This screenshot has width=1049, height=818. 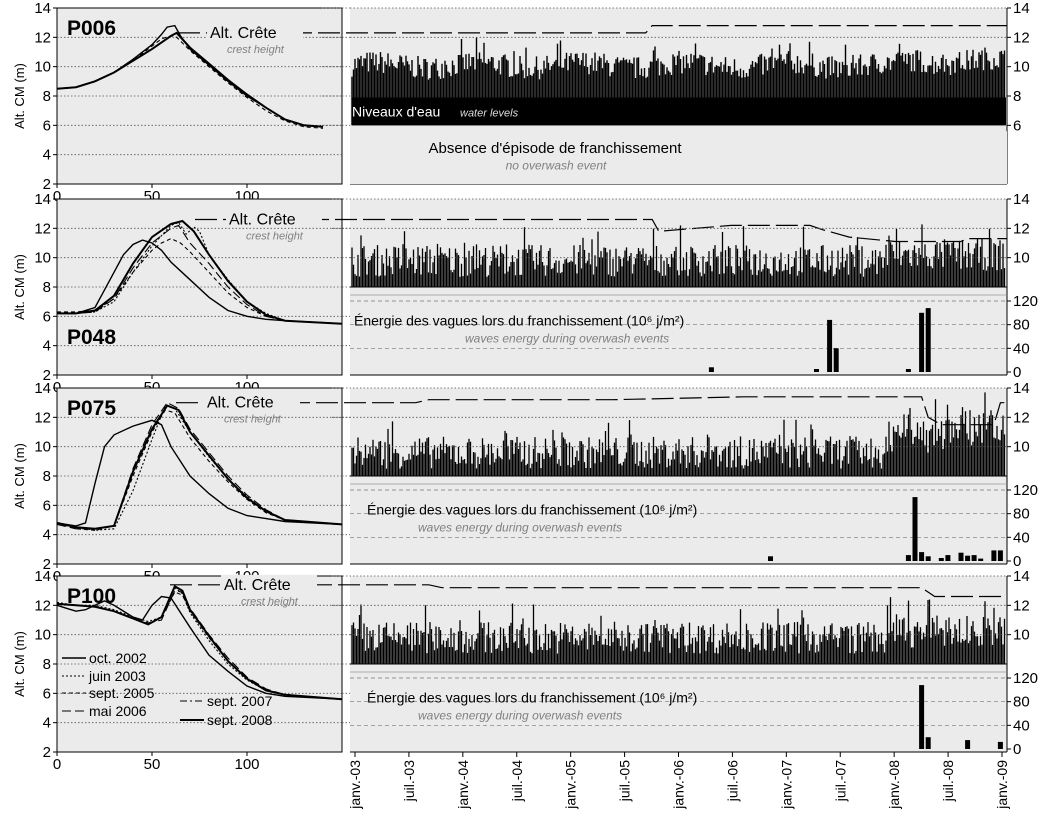 What do you see at coordinates (555, 148) in the screenshot?
I see `no-event-label: Absence d'épisode de franchissement` at bounding box center [555, 148].